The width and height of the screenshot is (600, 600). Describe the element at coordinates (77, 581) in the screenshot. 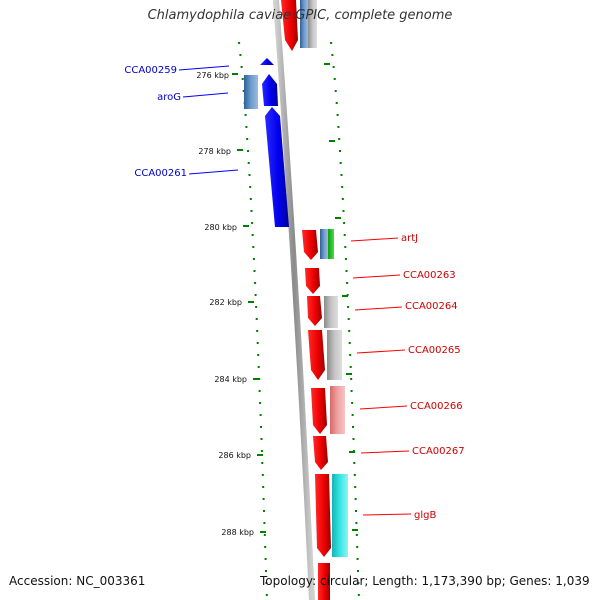

I see `accession-text: Accession: NC_003361` at that location.